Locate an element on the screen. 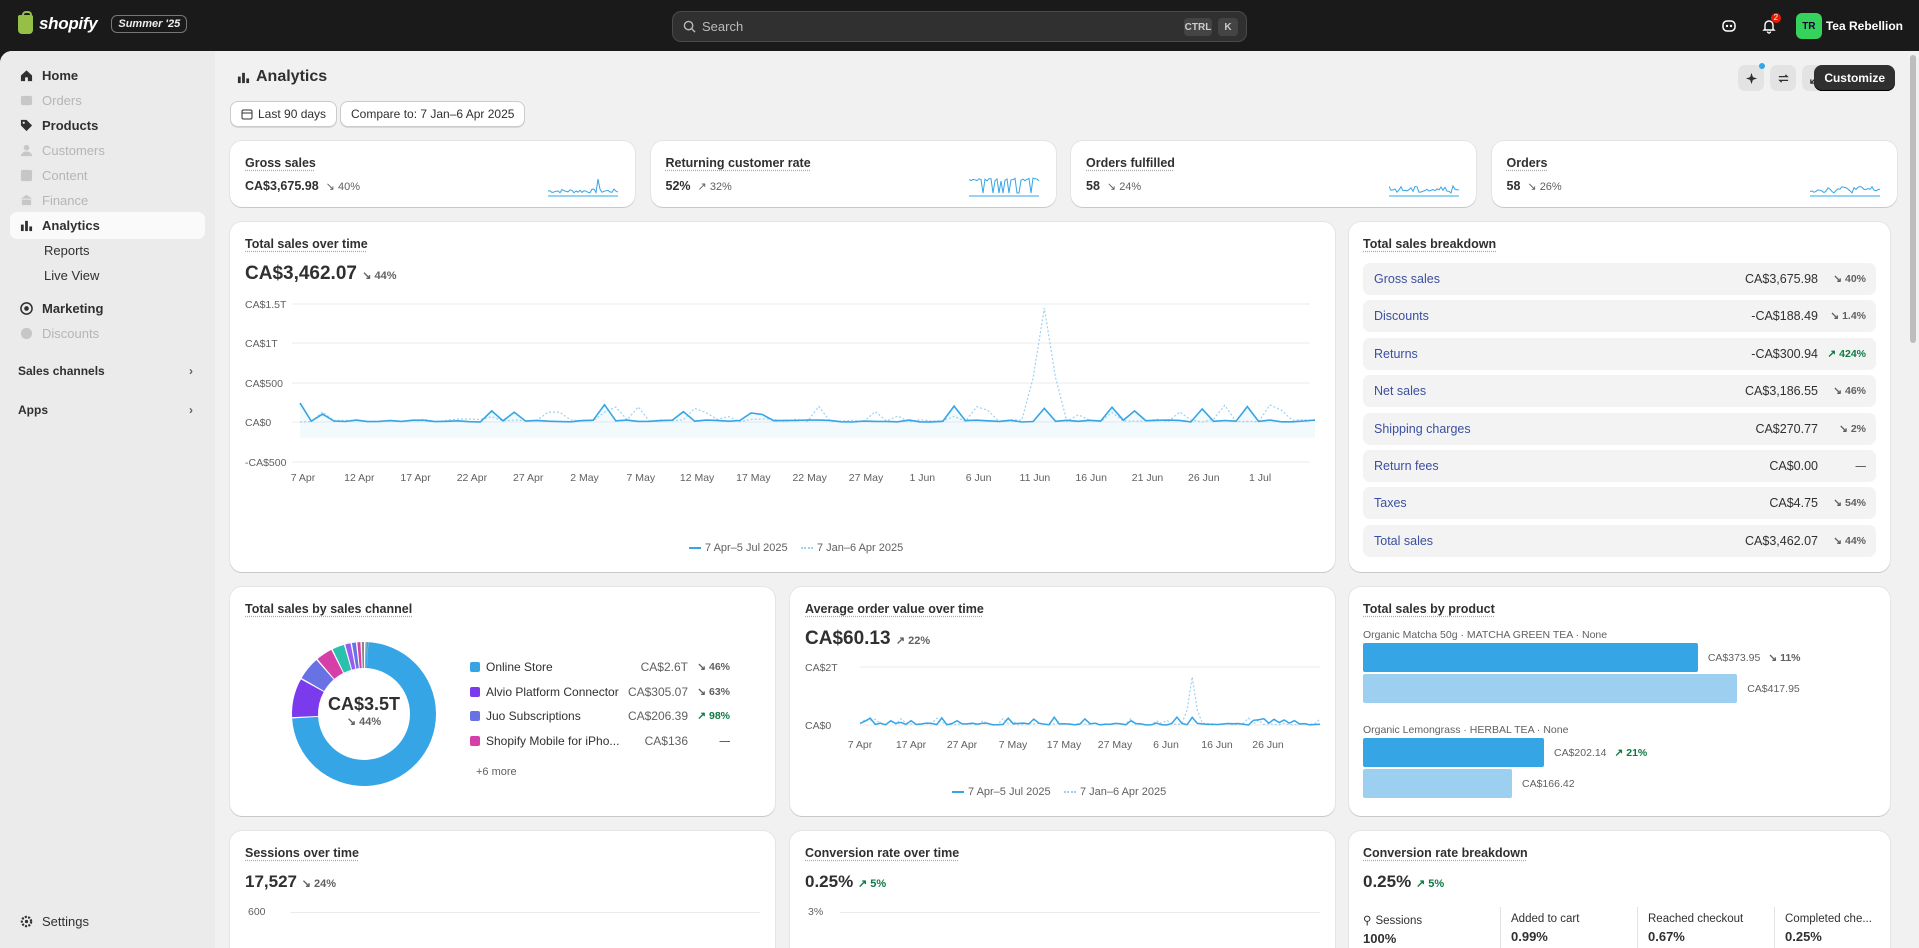 The height and width of the screenshot is (948, 1919). kpi-card: Gross sales CA$3,675.98 ↘ 40% is located at coordinates (432, 174).